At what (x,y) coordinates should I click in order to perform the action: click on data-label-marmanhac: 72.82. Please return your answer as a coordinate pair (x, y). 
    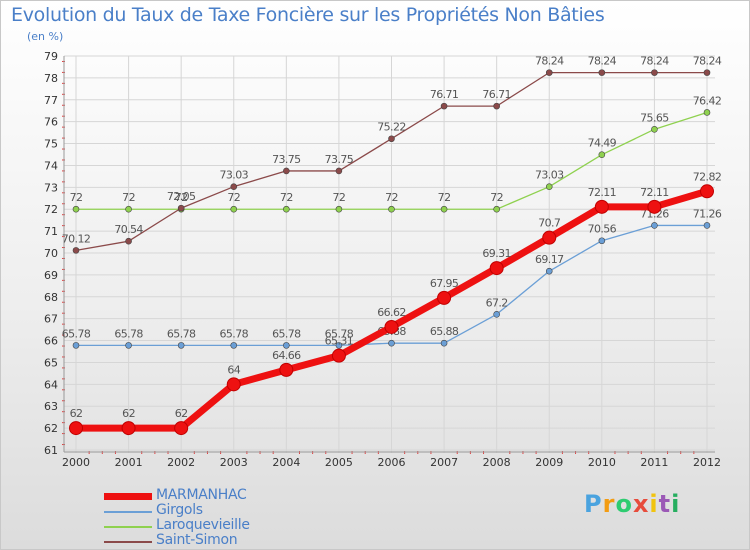
    Looking at the image, I should click on (707, 176).